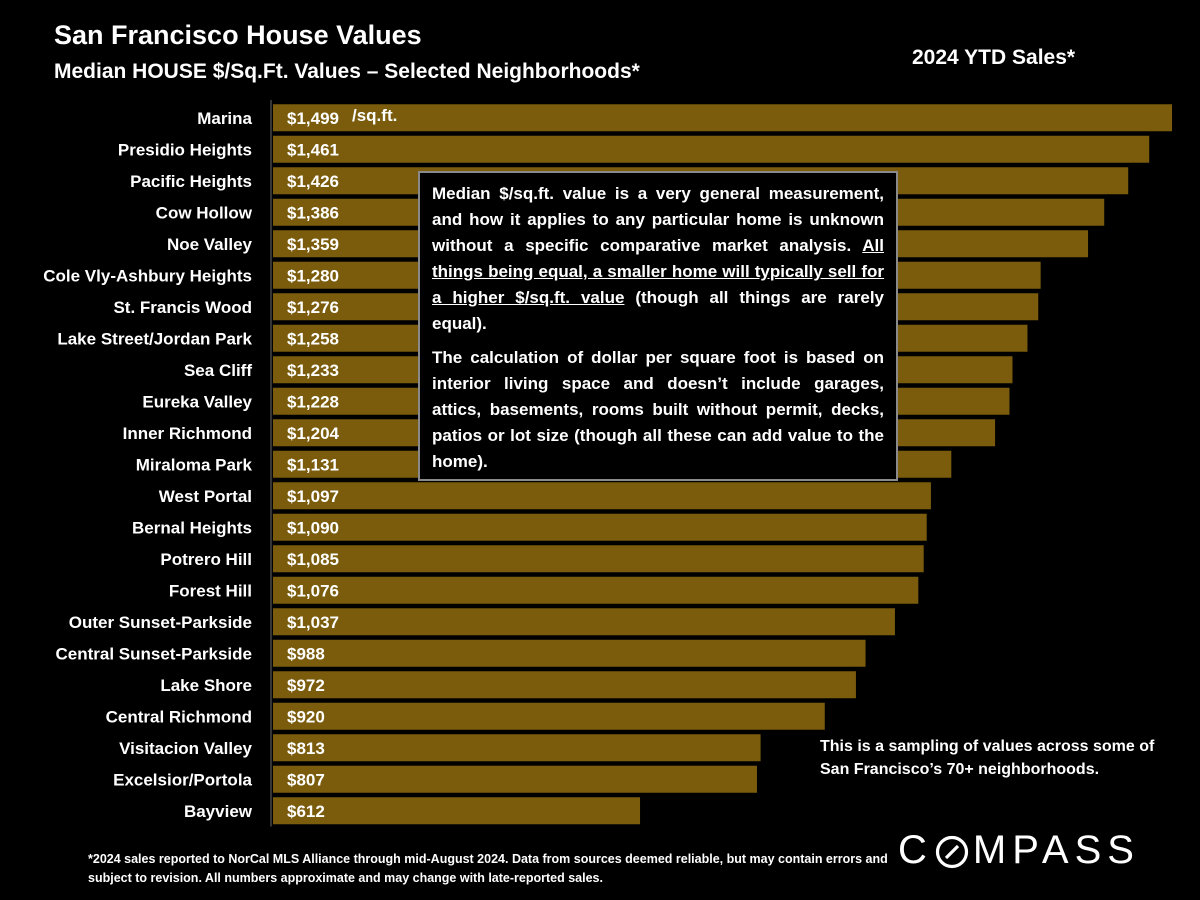 This screenshot has width=1200, height=900. What do you see at coordinates (238, 35) in the screenshot?
I see `page-title: San Francisco House Values` at bounding box center [238, 35].